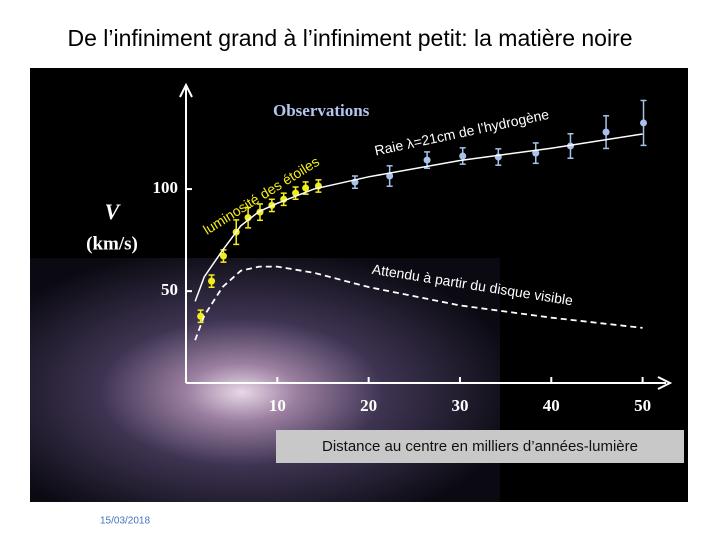 The width and height of the screenshot is (720, 540). Describe the element at coordinates (112, 243) in the screenshot. I see `y-axis-unit: (km/s)` at that location.